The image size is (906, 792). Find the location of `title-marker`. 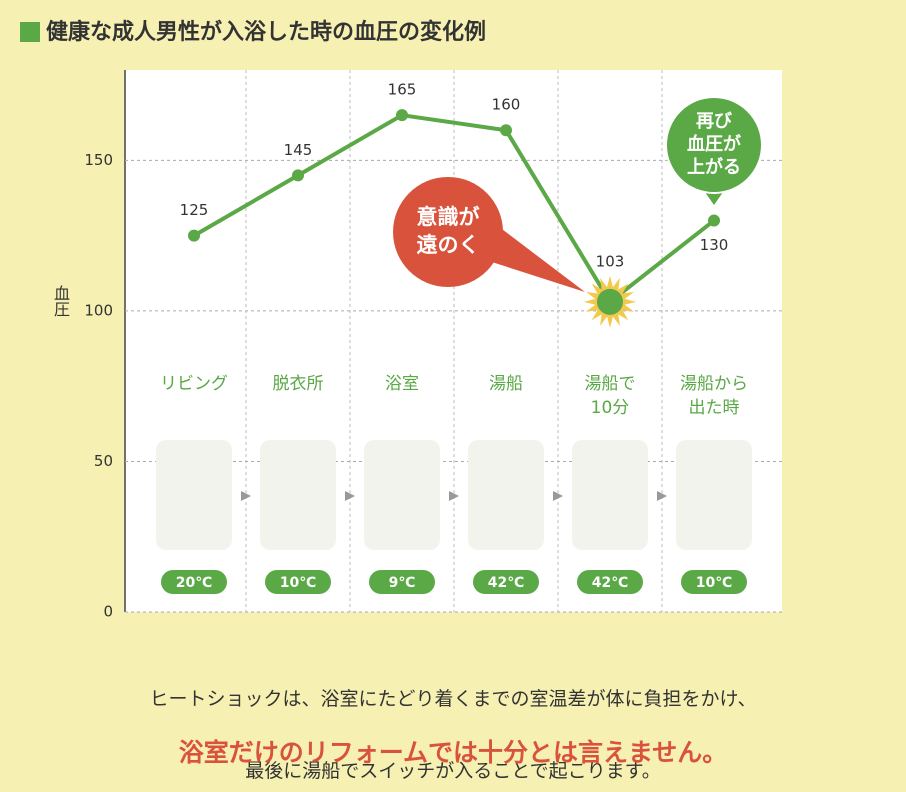

title-marker is located at coordinates (30, 32).